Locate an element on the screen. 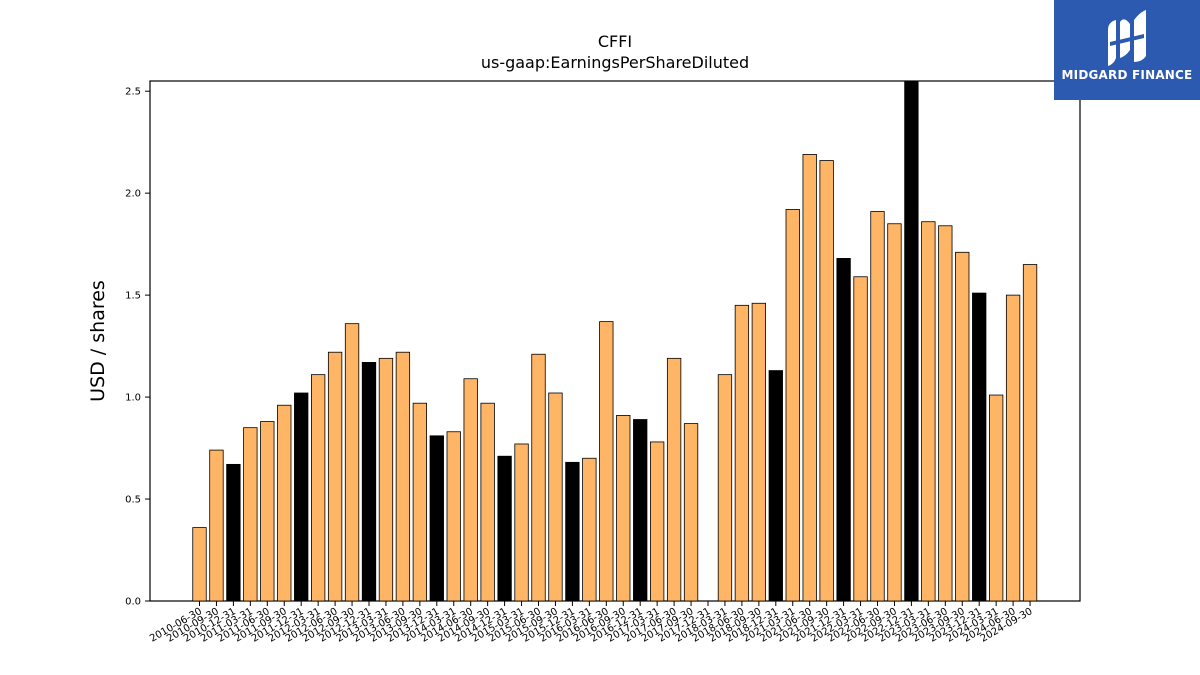 This screenshot has height=675, width=1200. chart-title: CFFI is located at coordinates (615, 41).